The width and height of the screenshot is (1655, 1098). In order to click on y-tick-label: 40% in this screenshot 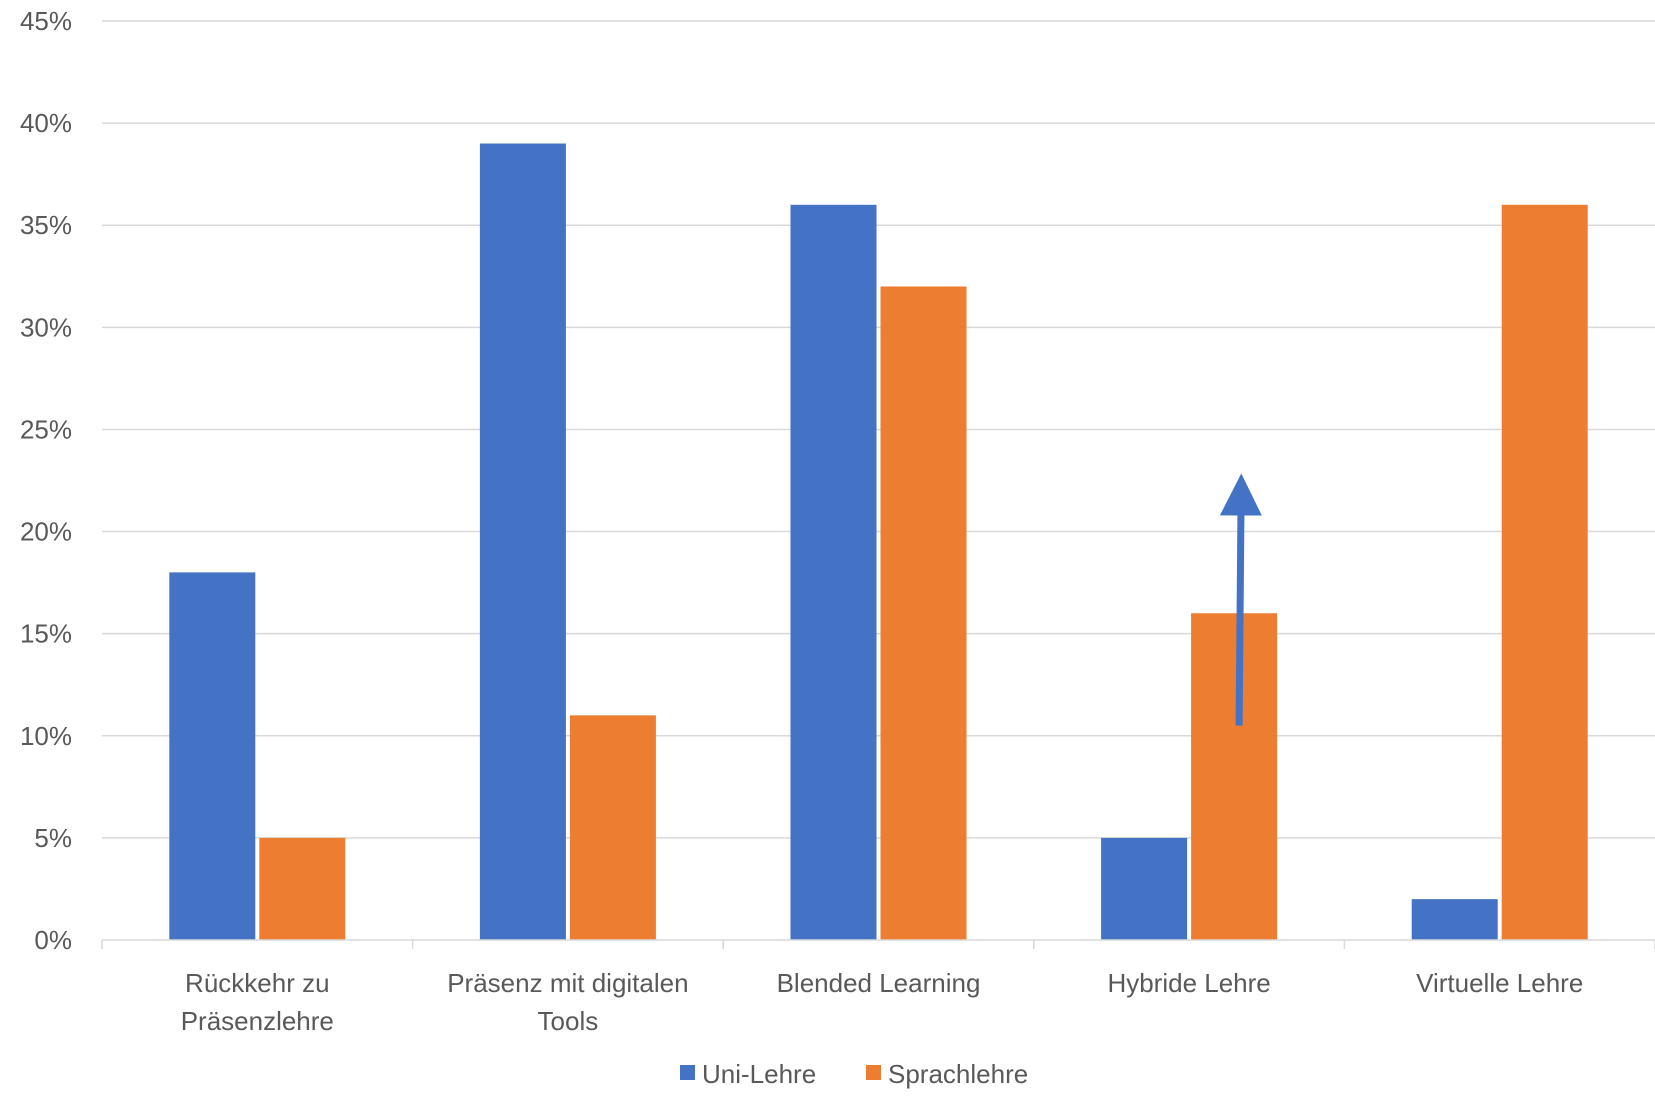, I will do `click(46, 123)`.